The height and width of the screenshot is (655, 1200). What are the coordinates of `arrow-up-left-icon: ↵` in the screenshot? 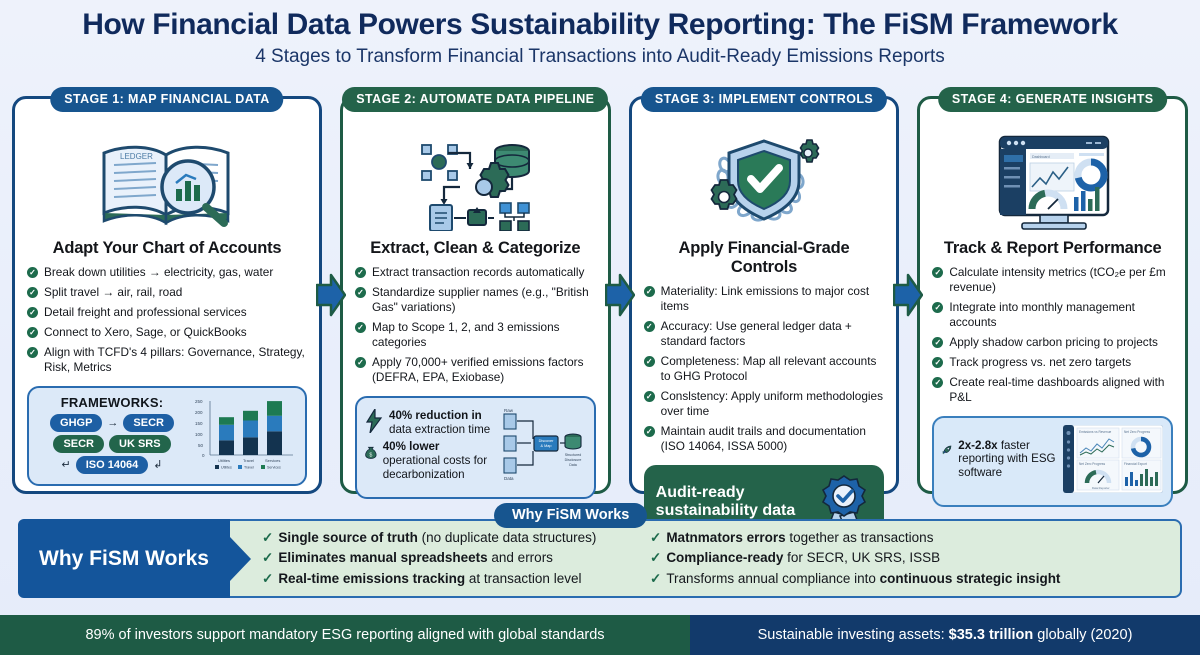 It's located at (66, 465).